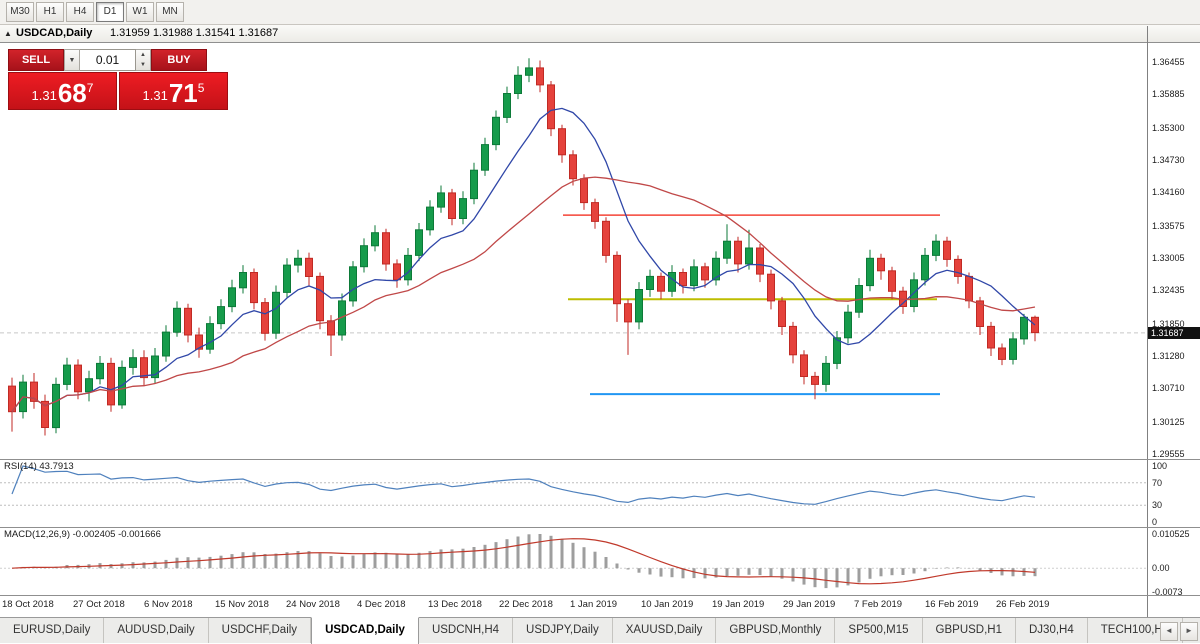 The width and height of the screenshot is (1200, 644). What do you see at coordinates (54, 33) in the screenshot?
I see `chart-symbol-label: USDCAD,Daily` at bounding box center [54, 33].